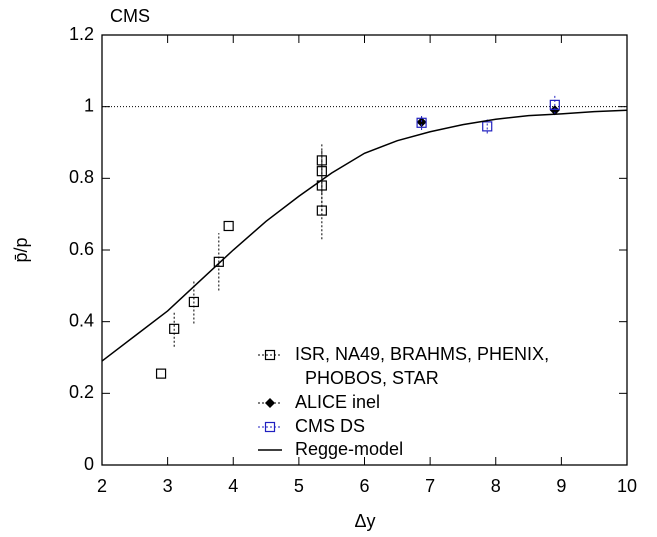 The width and height of the screenshot is (657, 537). I want to click on y-tick-label: 0.2, so click(81, 392).